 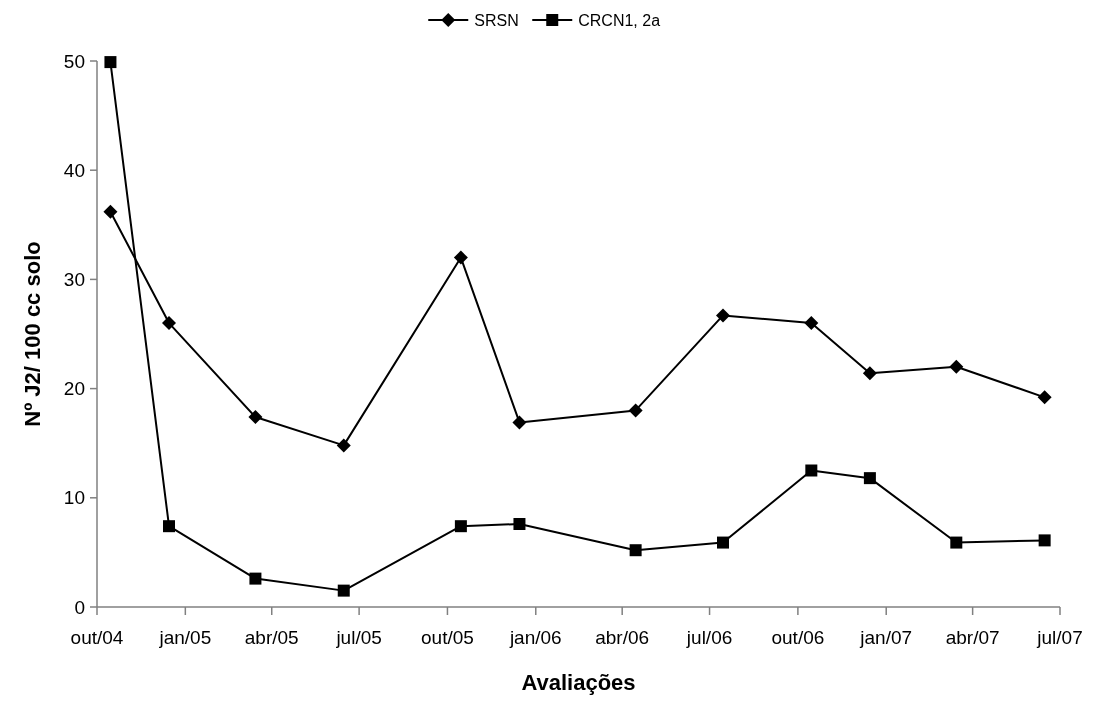 I want to click on y-axis-title: Nº J2/ 100 cc solo, so click(x=32, y=334).